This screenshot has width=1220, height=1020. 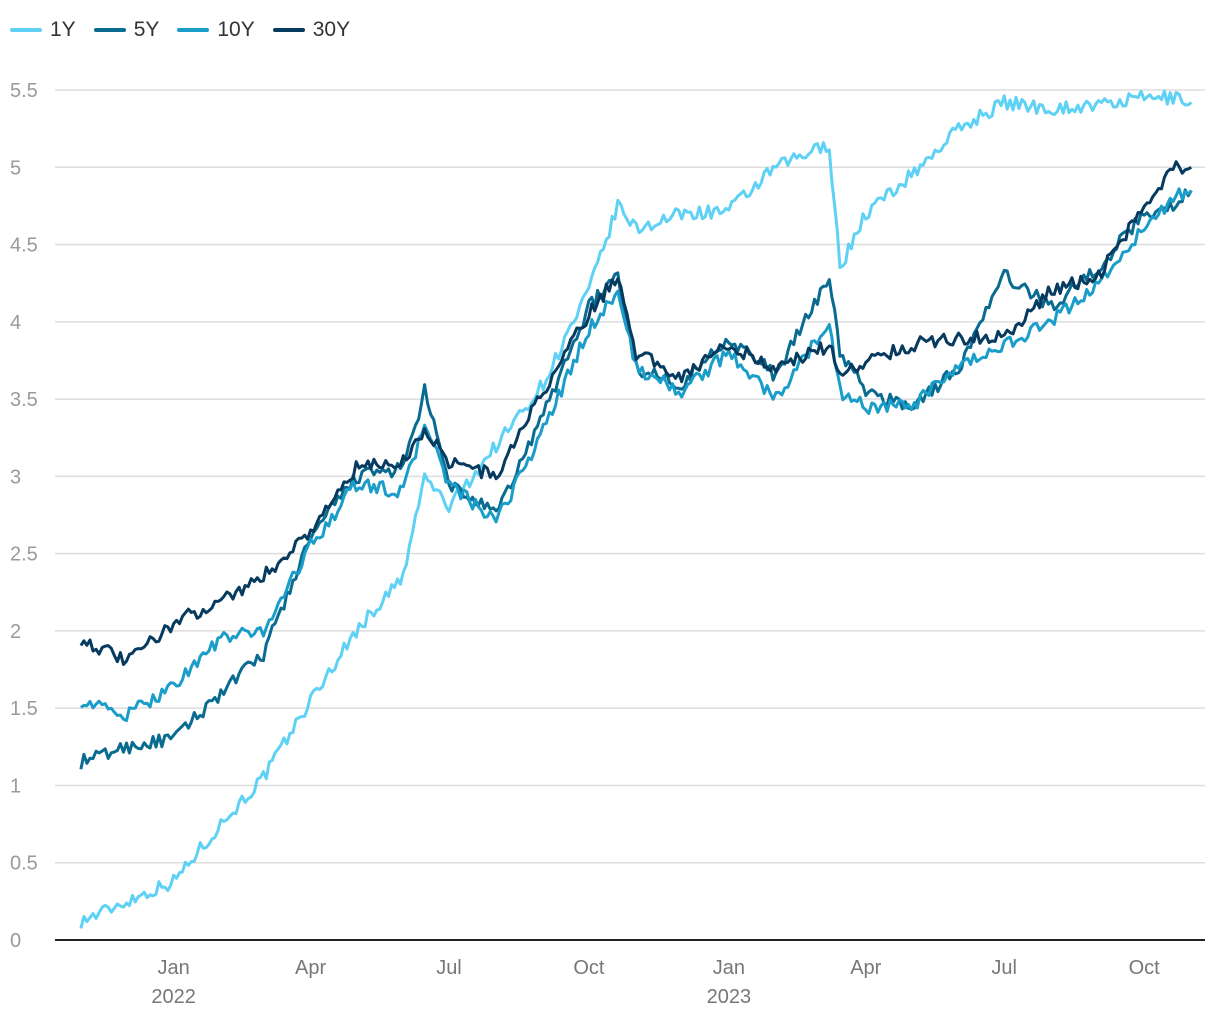 What do you see at coordinates (15, 941) in the screenshot?
I see `y-tick-label-0: 0` at bounding box center [15, 941].